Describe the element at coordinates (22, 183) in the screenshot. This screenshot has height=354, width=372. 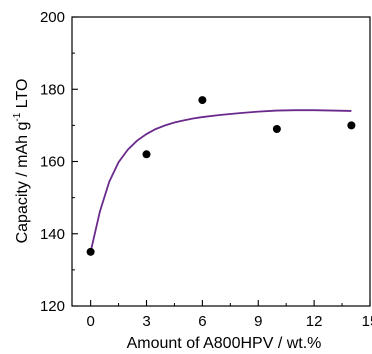
I see `y-axis-label-main: Capacity / mAh g` at that location.